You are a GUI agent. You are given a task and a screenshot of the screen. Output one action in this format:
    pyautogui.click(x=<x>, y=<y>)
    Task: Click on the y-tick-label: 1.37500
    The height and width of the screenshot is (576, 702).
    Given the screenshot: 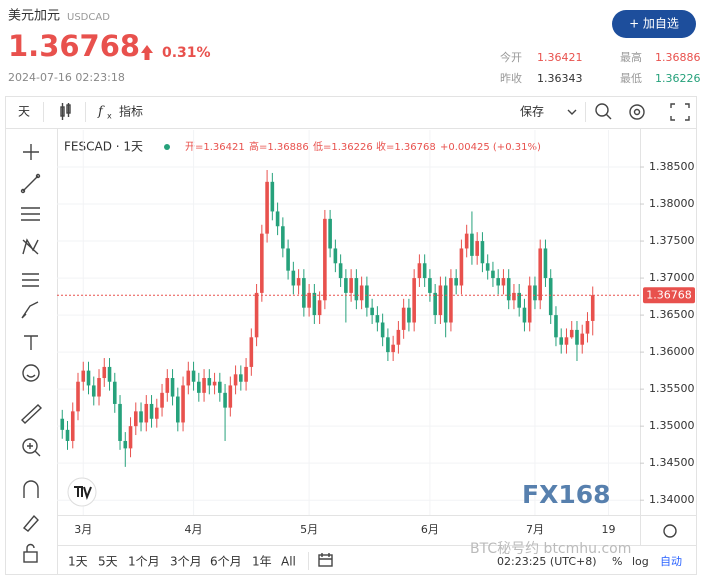 What is the action you would take?
    pyautogui.click(x=672, y=240)
    